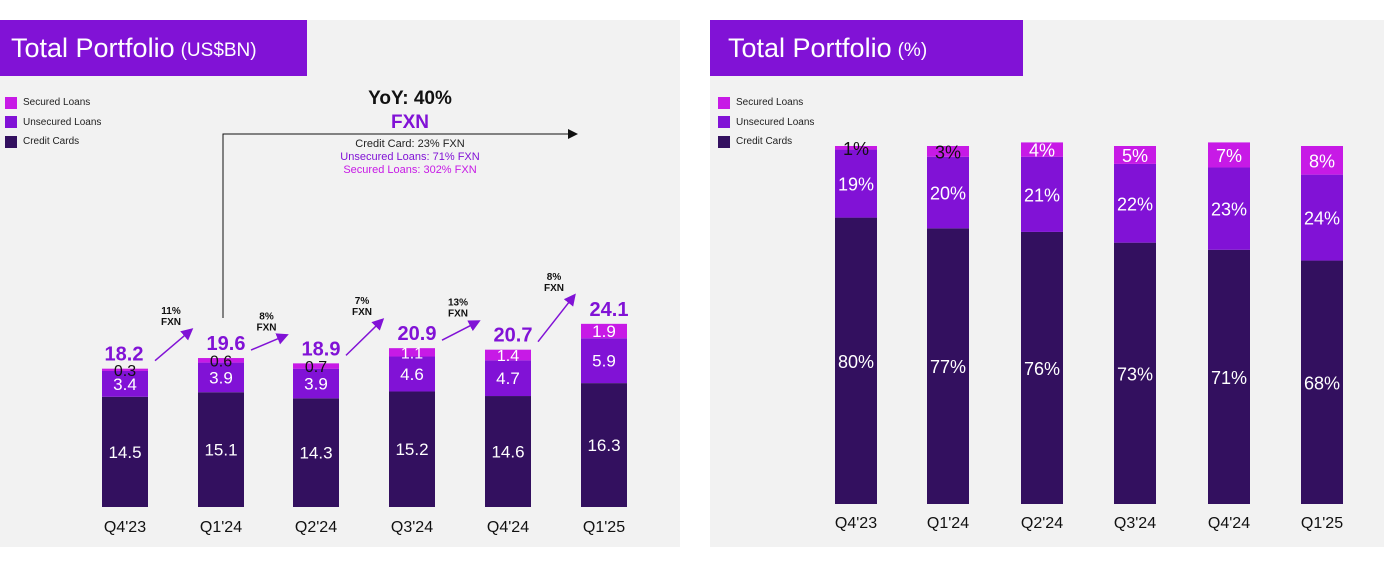  I want to click on data-label-secured: 0.6, so click(221, 361).